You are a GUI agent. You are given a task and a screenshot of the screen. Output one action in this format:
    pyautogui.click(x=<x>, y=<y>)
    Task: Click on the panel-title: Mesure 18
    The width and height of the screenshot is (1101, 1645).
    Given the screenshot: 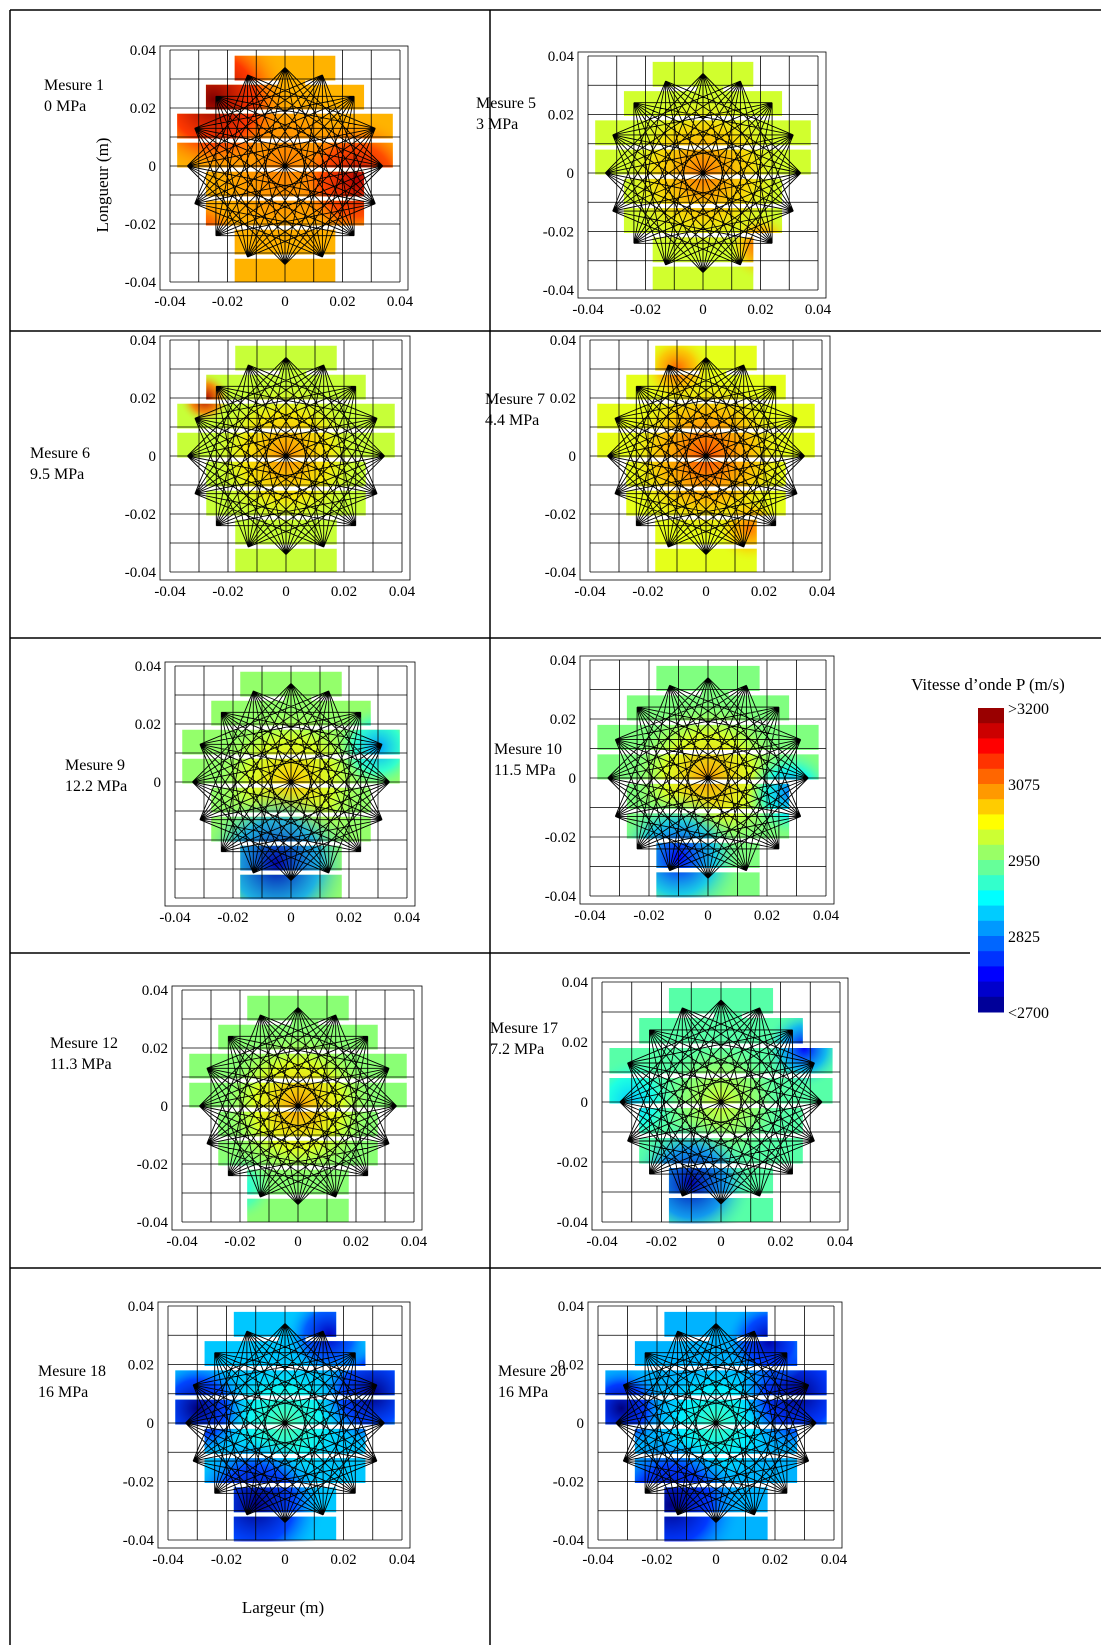 What is the action you would take?
    pyautogui.click(x=72, y=1371)
    